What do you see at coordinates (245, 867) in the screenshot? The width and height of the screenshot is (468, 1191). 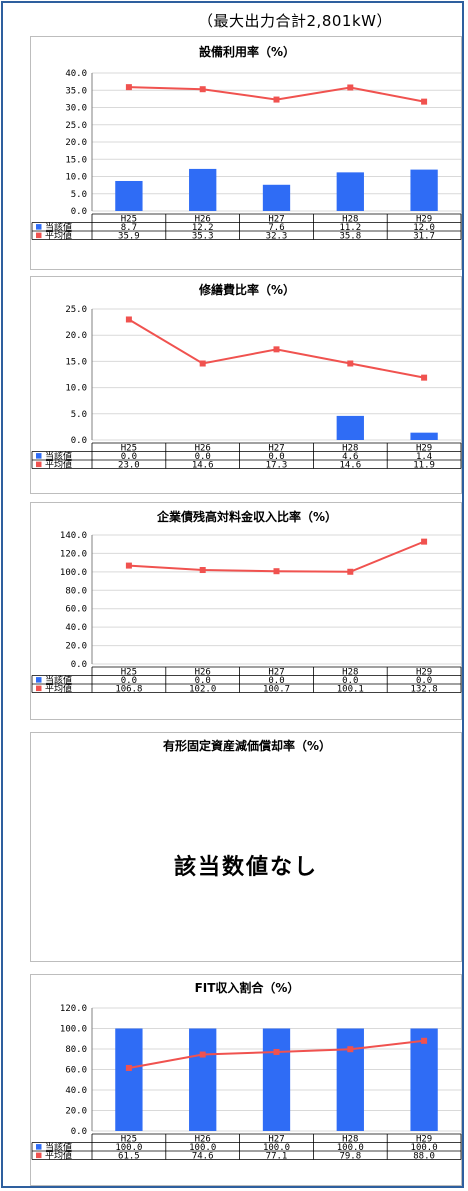 I see `no-data-message: 該当数値なし` at bounding box center [245, 867].